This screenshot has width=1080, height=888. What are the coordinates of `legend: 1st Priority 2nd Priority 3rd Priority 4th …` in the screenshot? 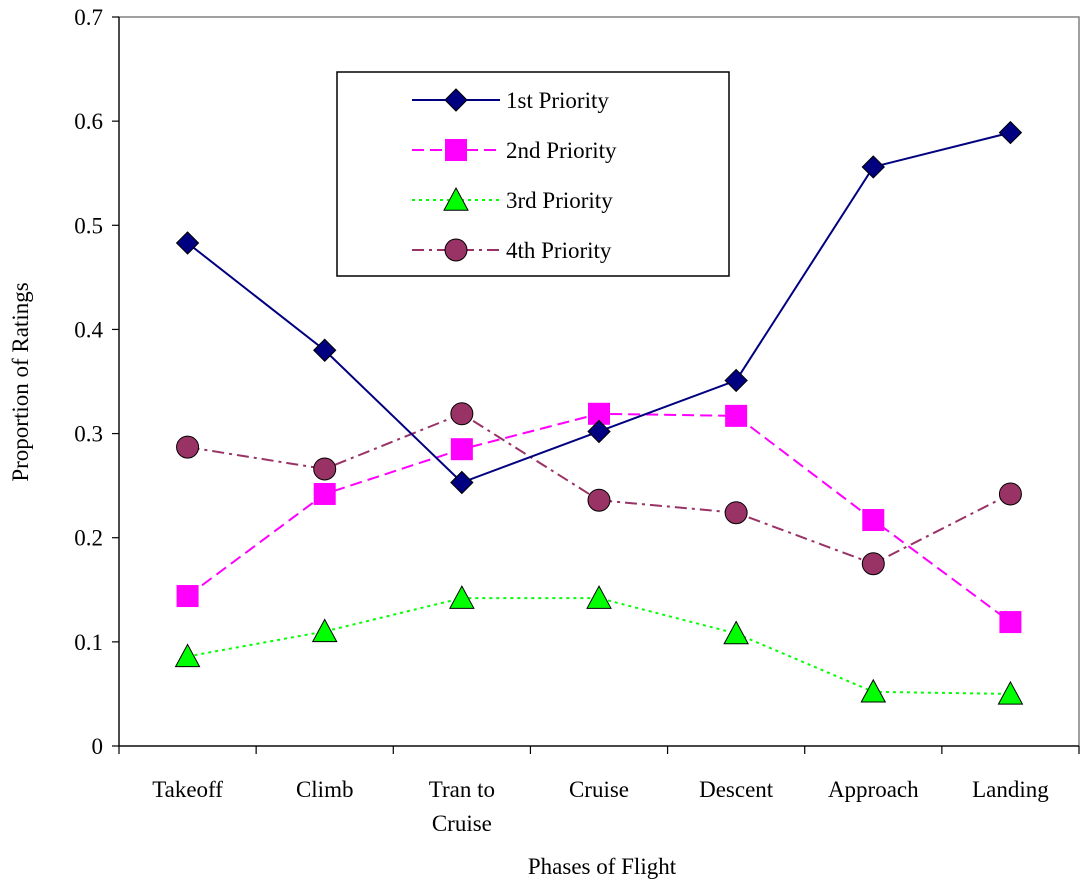 It's located at (533, 174).